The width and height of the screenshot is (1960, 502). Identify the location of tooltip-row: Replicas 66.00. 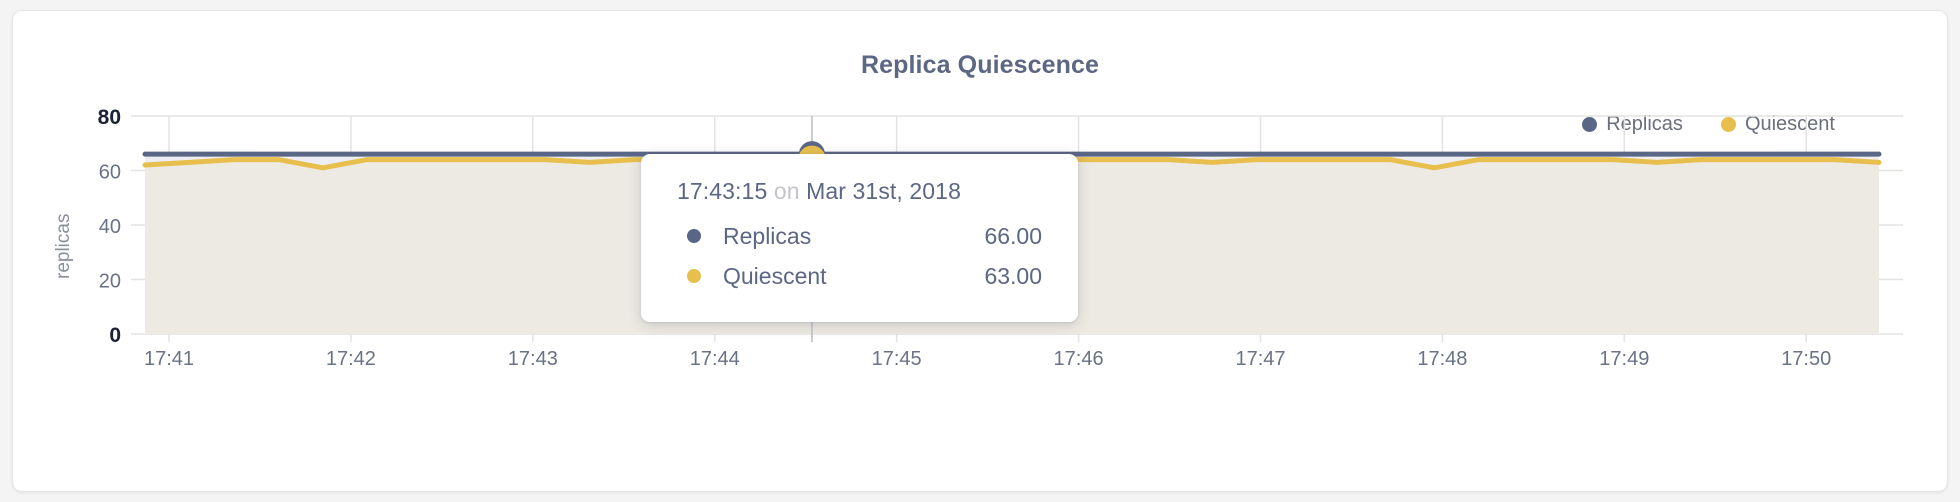
(859, 236).